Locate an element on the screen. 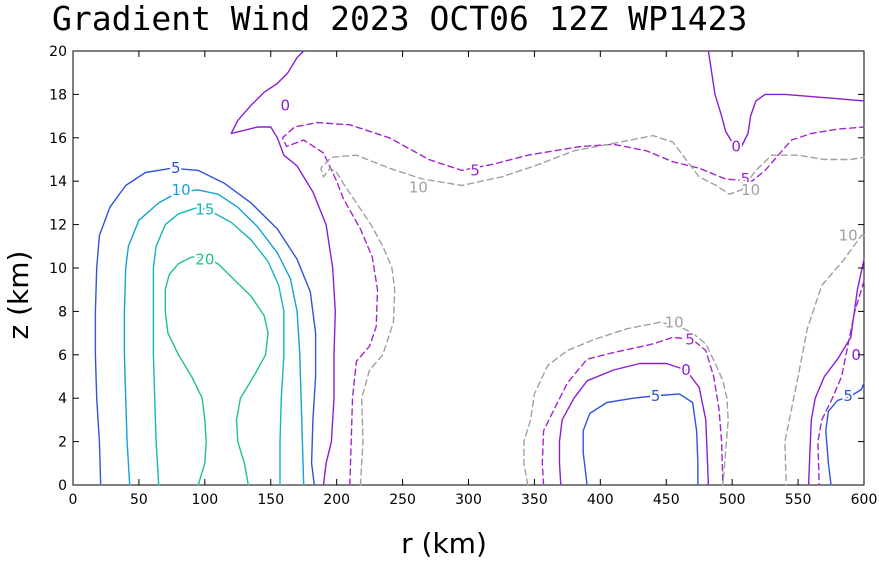 The width and height of the screenshot is (879, 561). x-tick-label: 200 is located at coordinates (336, 500).